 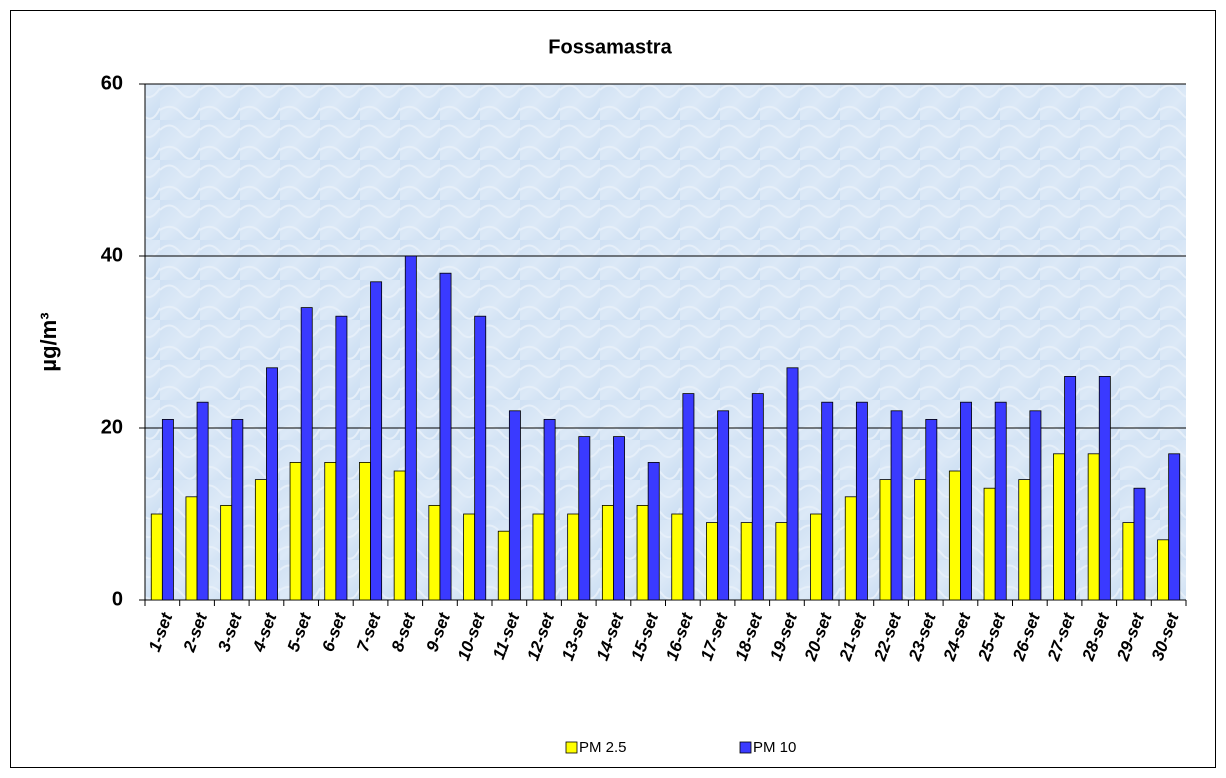 What do you see at coordinates (117, 599) in the screenshot?
I see `y-tick-label: 0` at bounding box center [117, 599].